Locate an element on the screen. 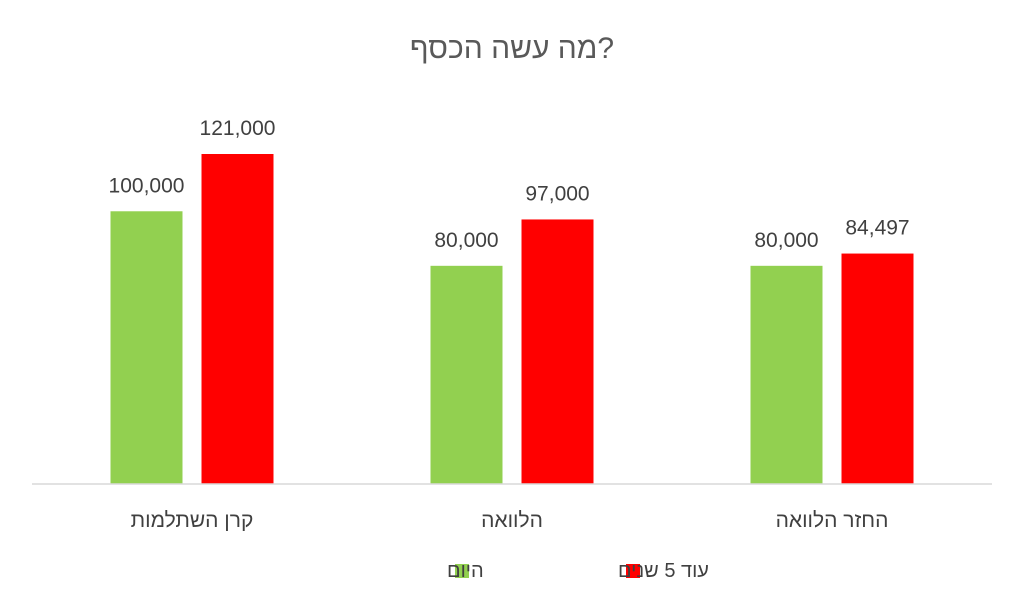  bar-s1-c0 is located at coordinates (237, 319).